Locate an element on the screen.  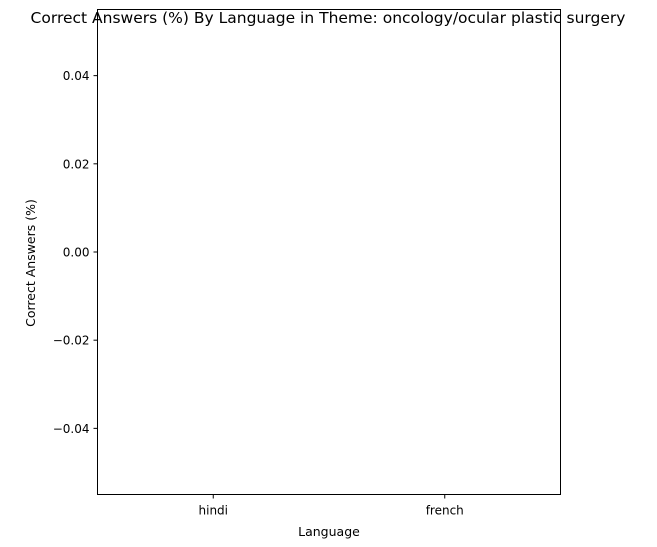
y-axis-label: Correct Answers (%) is located at coordinates (30, 263).